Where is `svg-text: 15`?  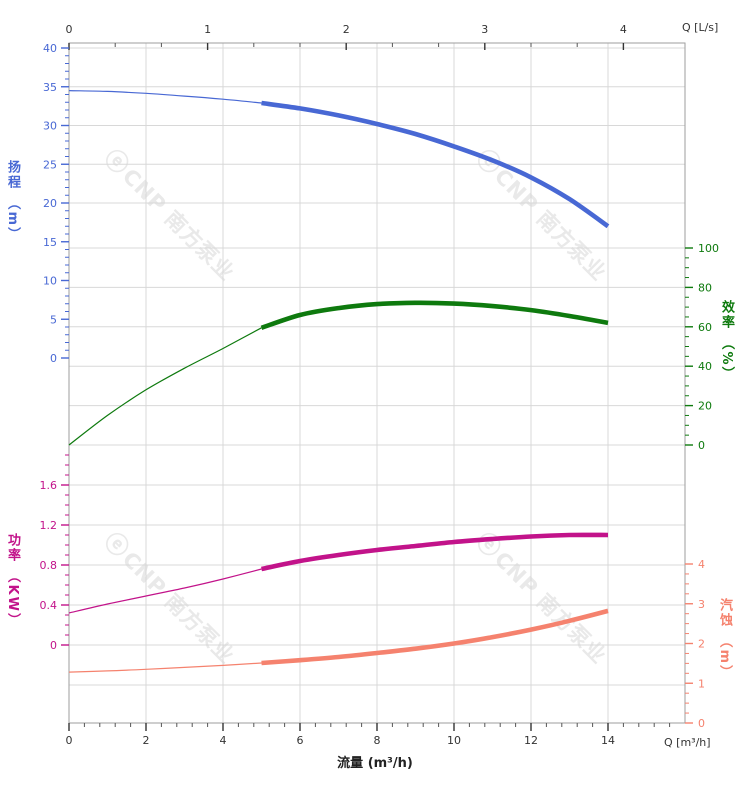
svg-text: 15 is located at coordinates (50, 242).